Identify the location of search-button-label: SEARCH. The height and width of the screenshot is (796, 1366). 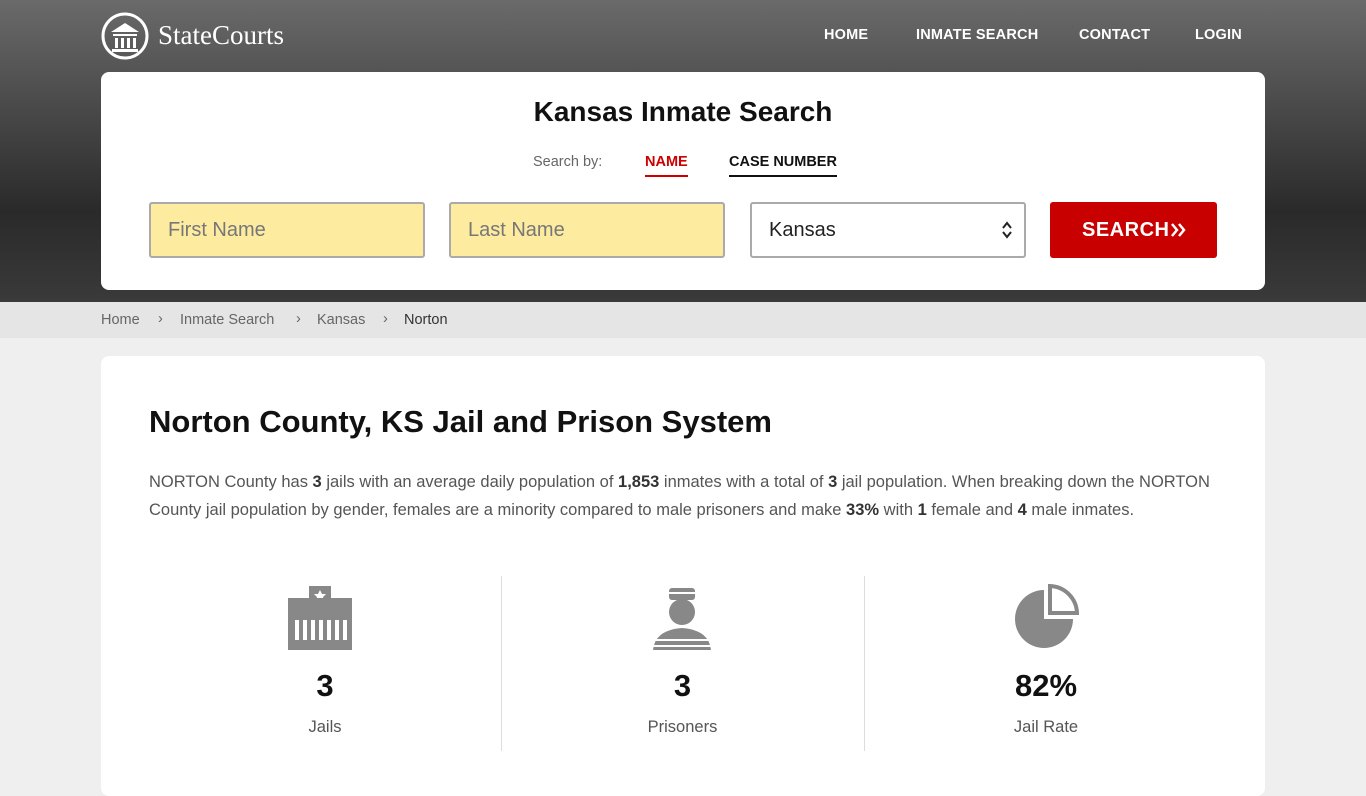
(1126, 230).